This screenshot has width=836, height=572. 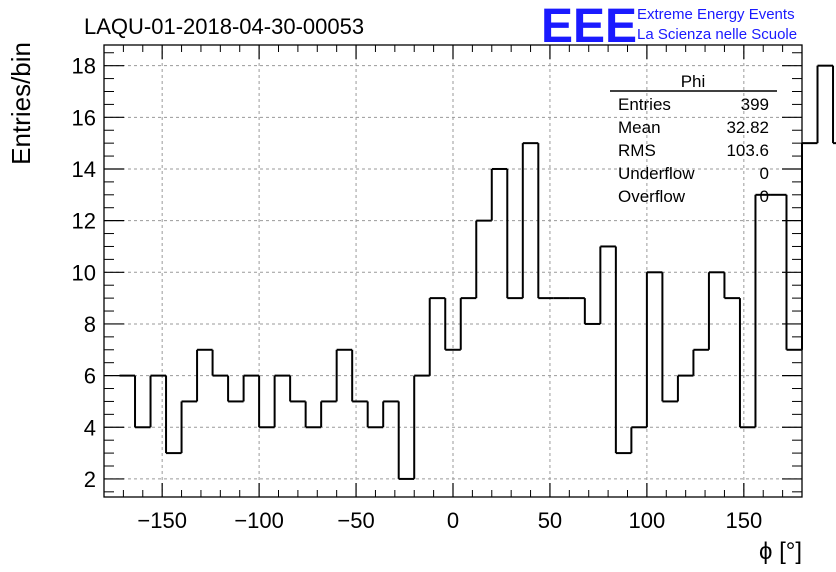 What do you see at coordinates (84, 117) in the screenshot?
I see `y-tick-label: 16` at bounding box center [84, 117].